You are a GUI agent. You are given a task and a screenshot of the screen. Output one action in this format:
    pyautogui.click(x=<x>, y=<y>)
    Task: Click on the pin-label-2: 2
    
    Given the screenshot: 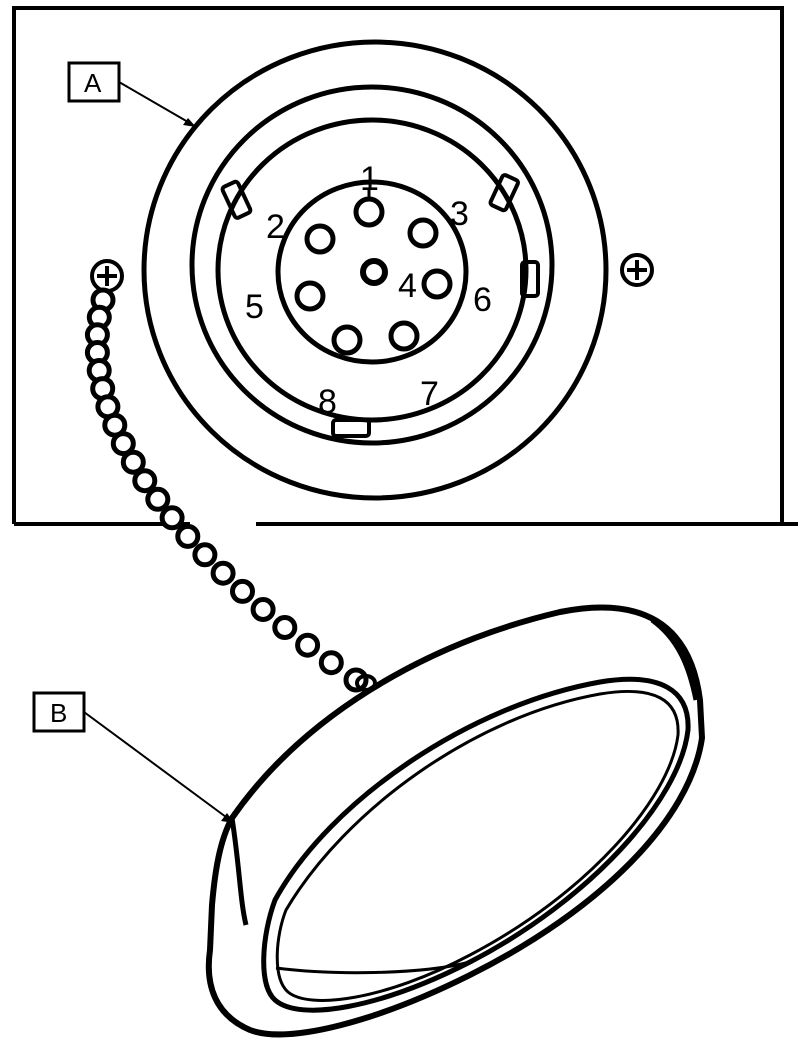 What is the action you would take?
    pyautogui.click(x=275, y=227)
    